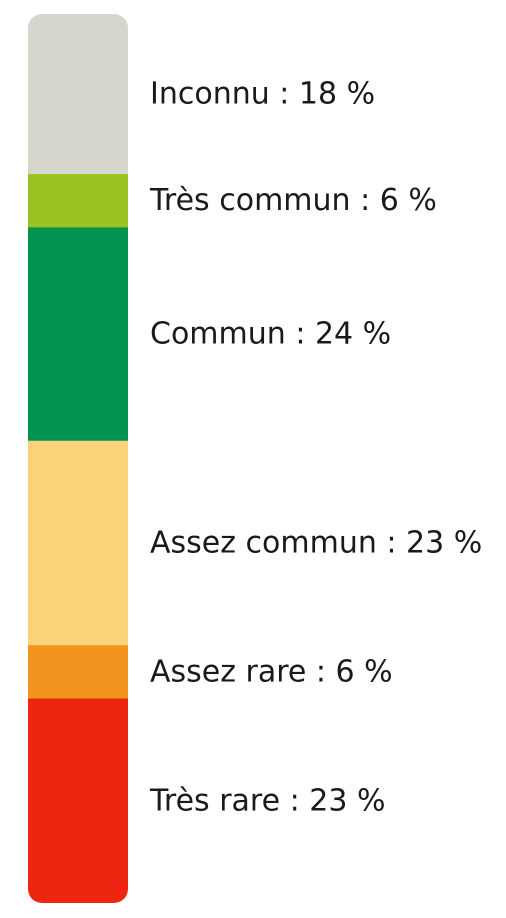 The image size is (506, 918). What do you see at coordinates (293, 200) in the screenshot?
I see `segment-label-tres-commun: Très commun : 6 %` at bounding box center [293, 200].